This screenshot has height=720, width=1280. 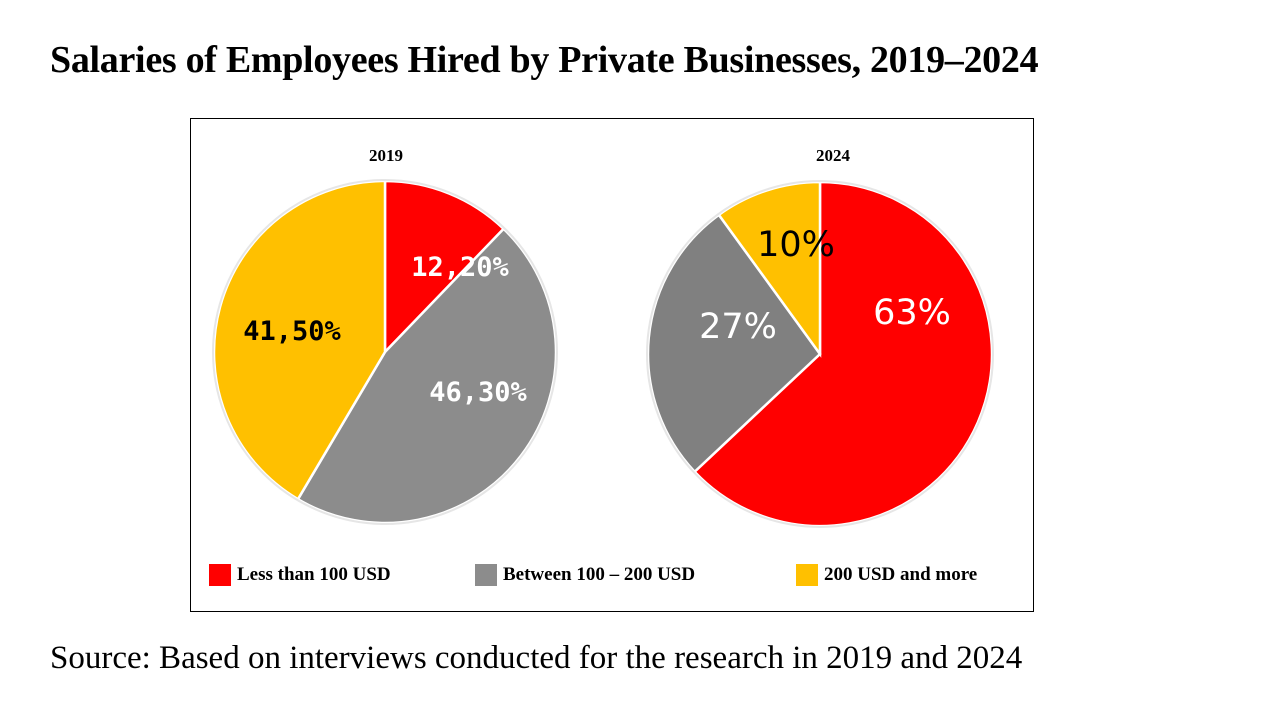 What do you see at coordinates (478, 392) in the screenshot?
I see `pie-data-label: 46,30%` at bounding box center [478, 392].